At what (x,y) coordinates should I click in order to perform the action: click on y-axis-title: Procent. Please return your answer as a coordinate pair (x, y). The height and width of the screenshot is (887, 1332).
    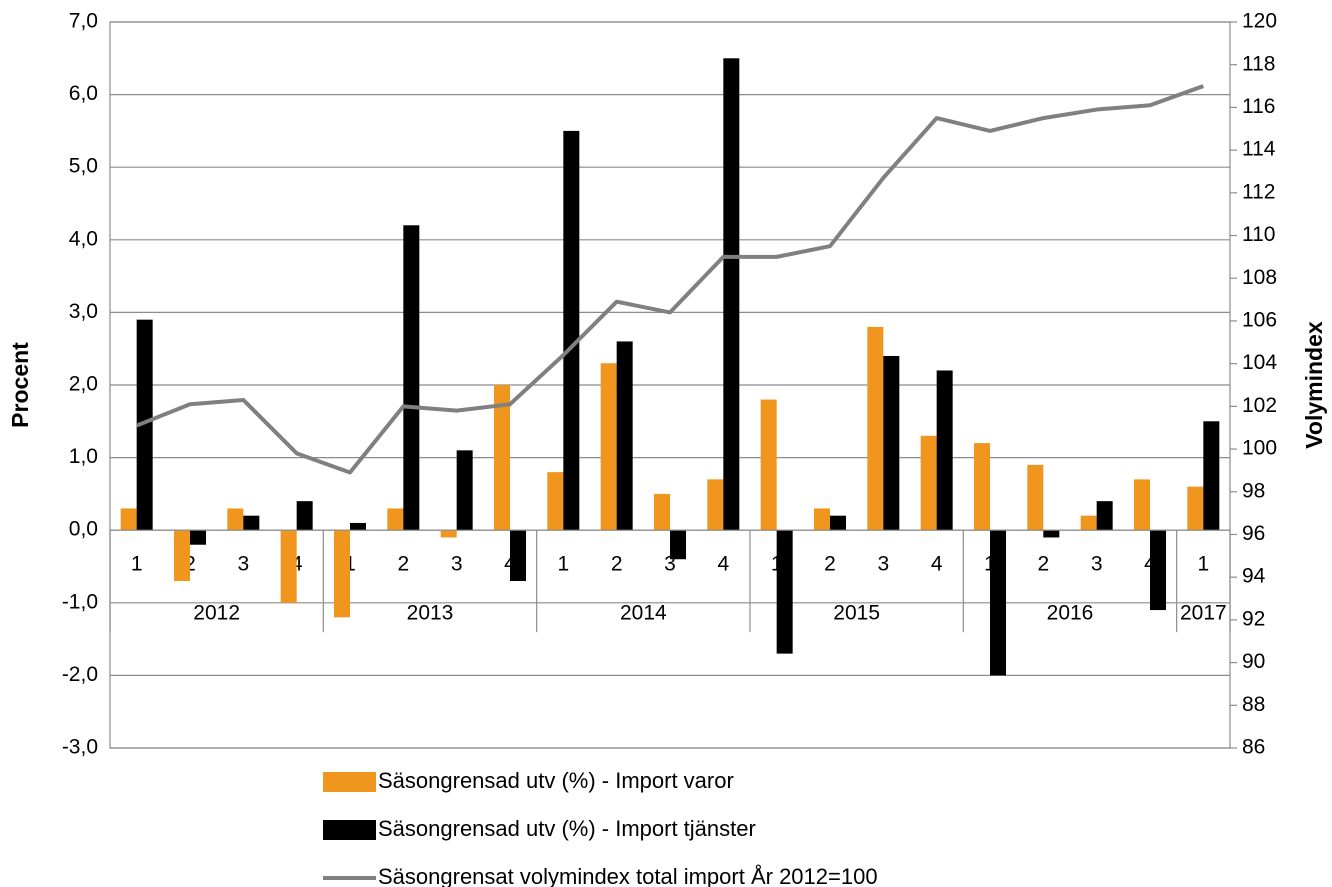
    Looking at the image, I should click on (20, 385).